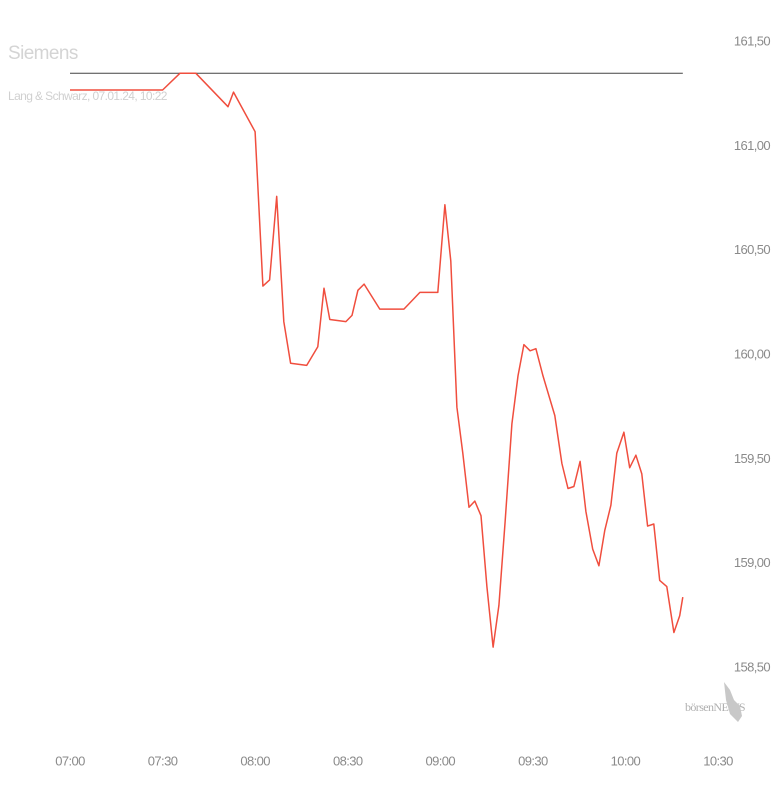  What do you see at coordinates (718, 760) in the screenshot?
I see `x-tick-label: 10:30` at bounding box center [718, 760].